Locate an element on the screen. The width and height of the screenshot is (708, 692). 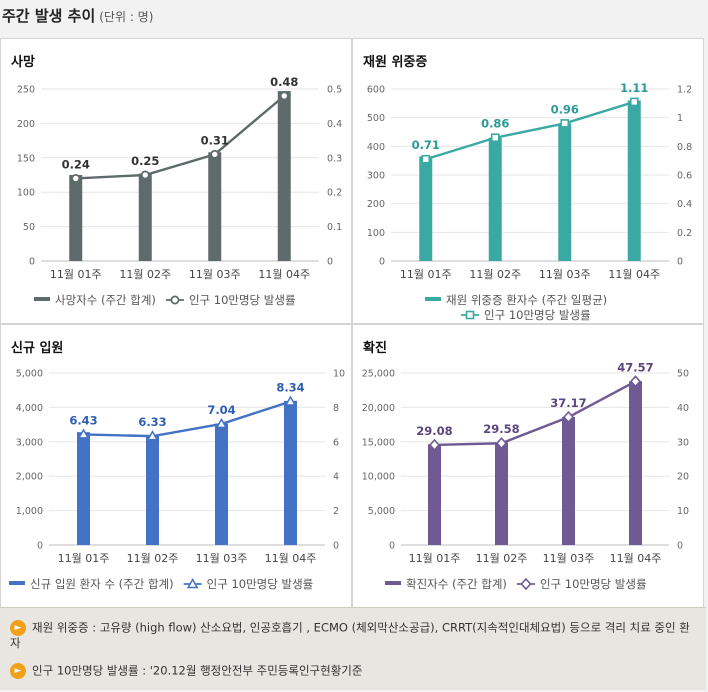
y-tick-label: 1,000 is located at coordinates (29, 511).